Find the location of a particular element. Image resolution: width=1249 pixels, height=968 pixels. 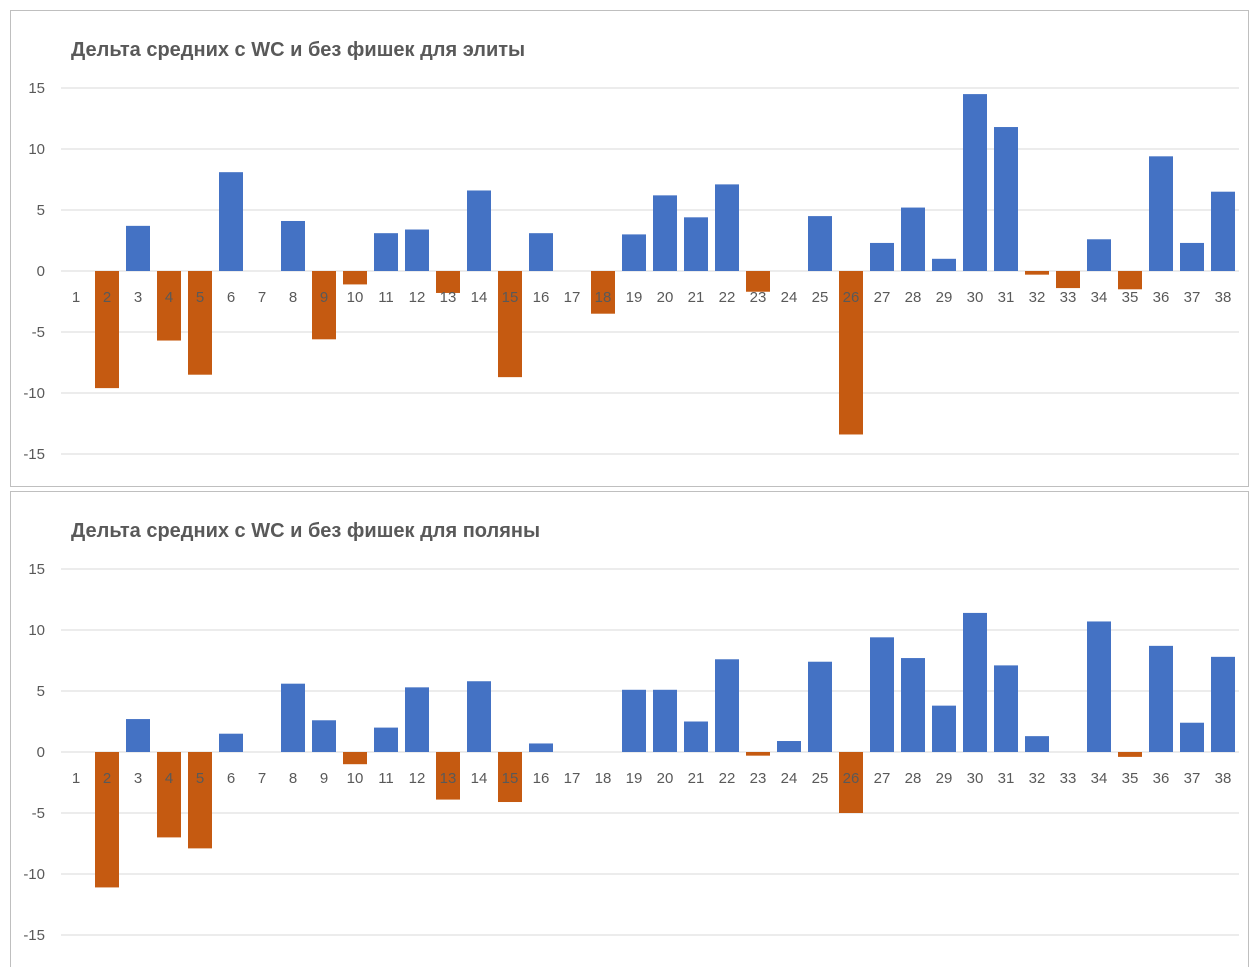

x-tick-label: 28 is located at coordinates (913, 297).